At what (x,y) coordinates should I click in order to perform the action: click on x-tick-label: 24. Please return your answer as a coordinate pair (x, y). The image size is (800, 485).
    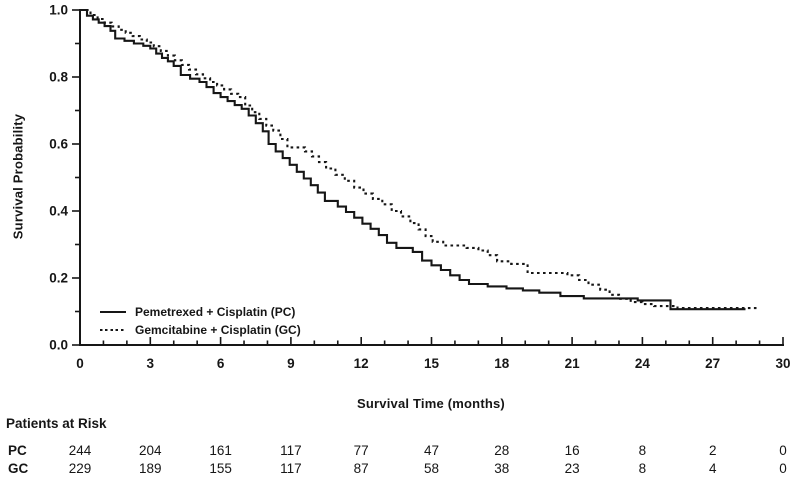
    Looking at the image, I should click on (643, 363).